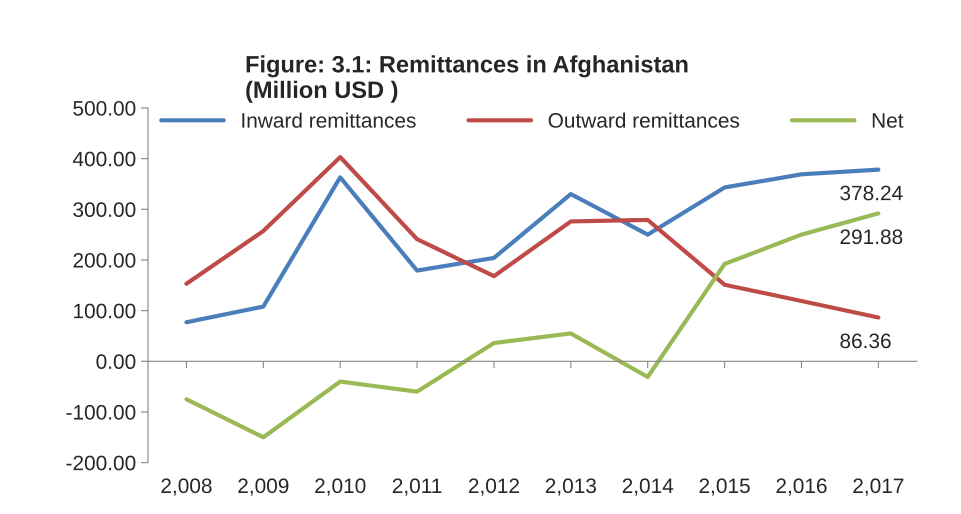 This screenshot has width=961, height=514. I want to click on y-tick-label: -200.00, so click(101, 463).